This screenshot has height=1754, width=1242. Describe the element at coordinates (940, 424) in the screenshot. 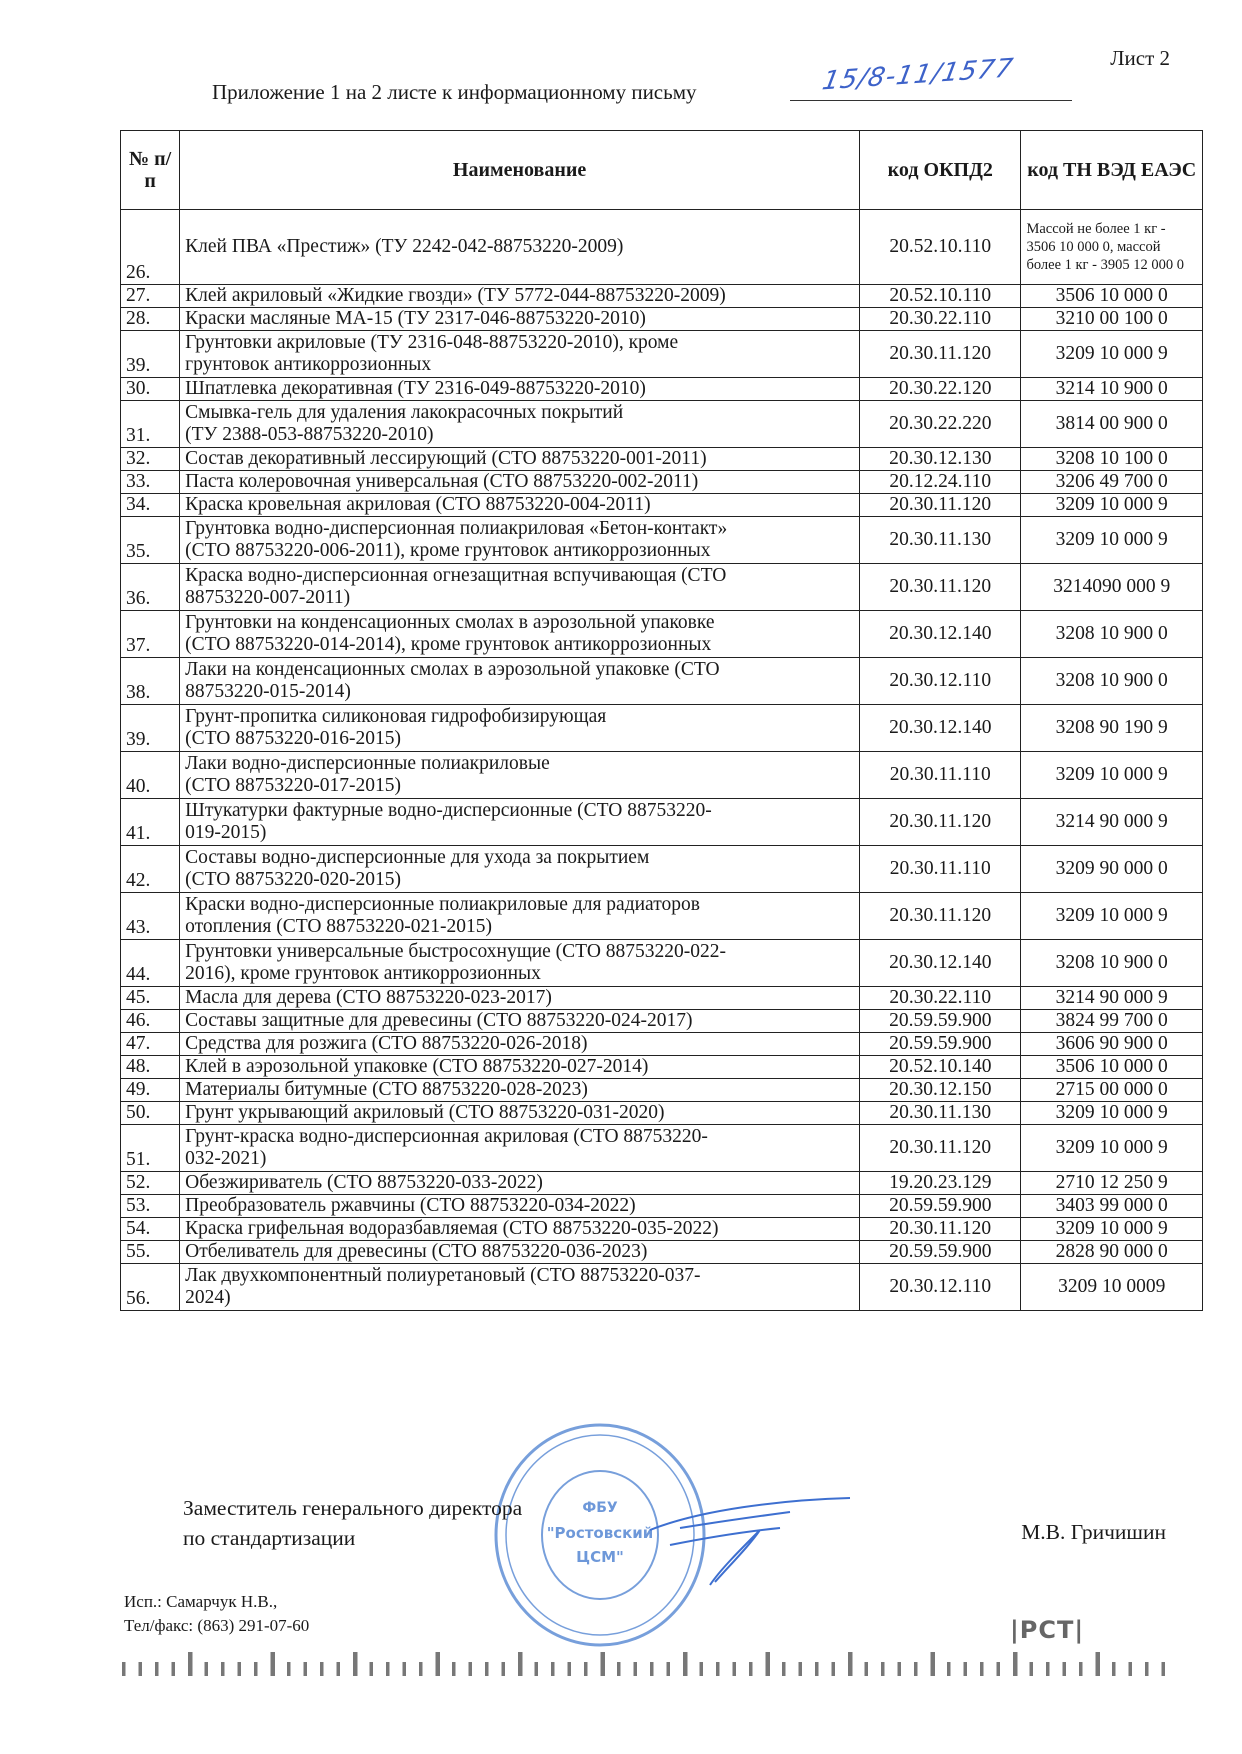

I see `okpd2-code: 20.30.22.220` at that location.